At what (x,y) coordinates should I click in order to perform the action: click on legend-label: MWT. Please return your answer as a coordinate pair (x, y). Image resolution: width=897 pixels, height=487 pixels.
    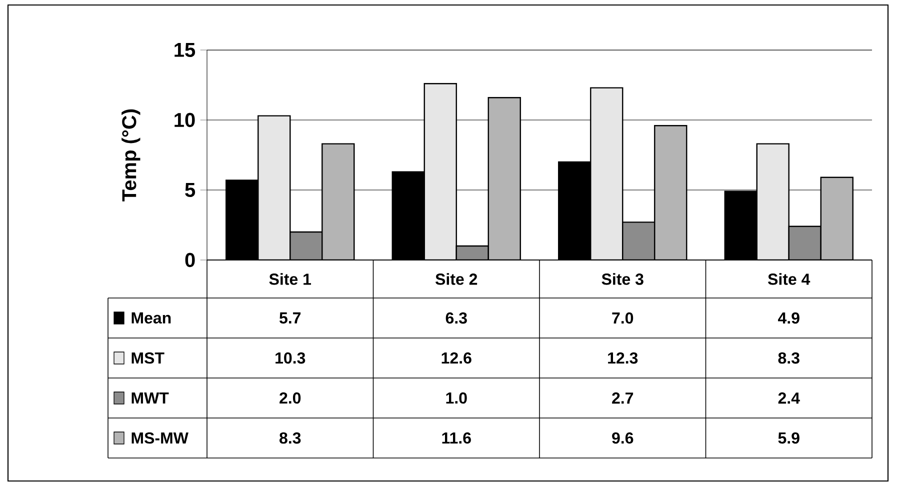
    Looking at the image, I should click on (150, 398).